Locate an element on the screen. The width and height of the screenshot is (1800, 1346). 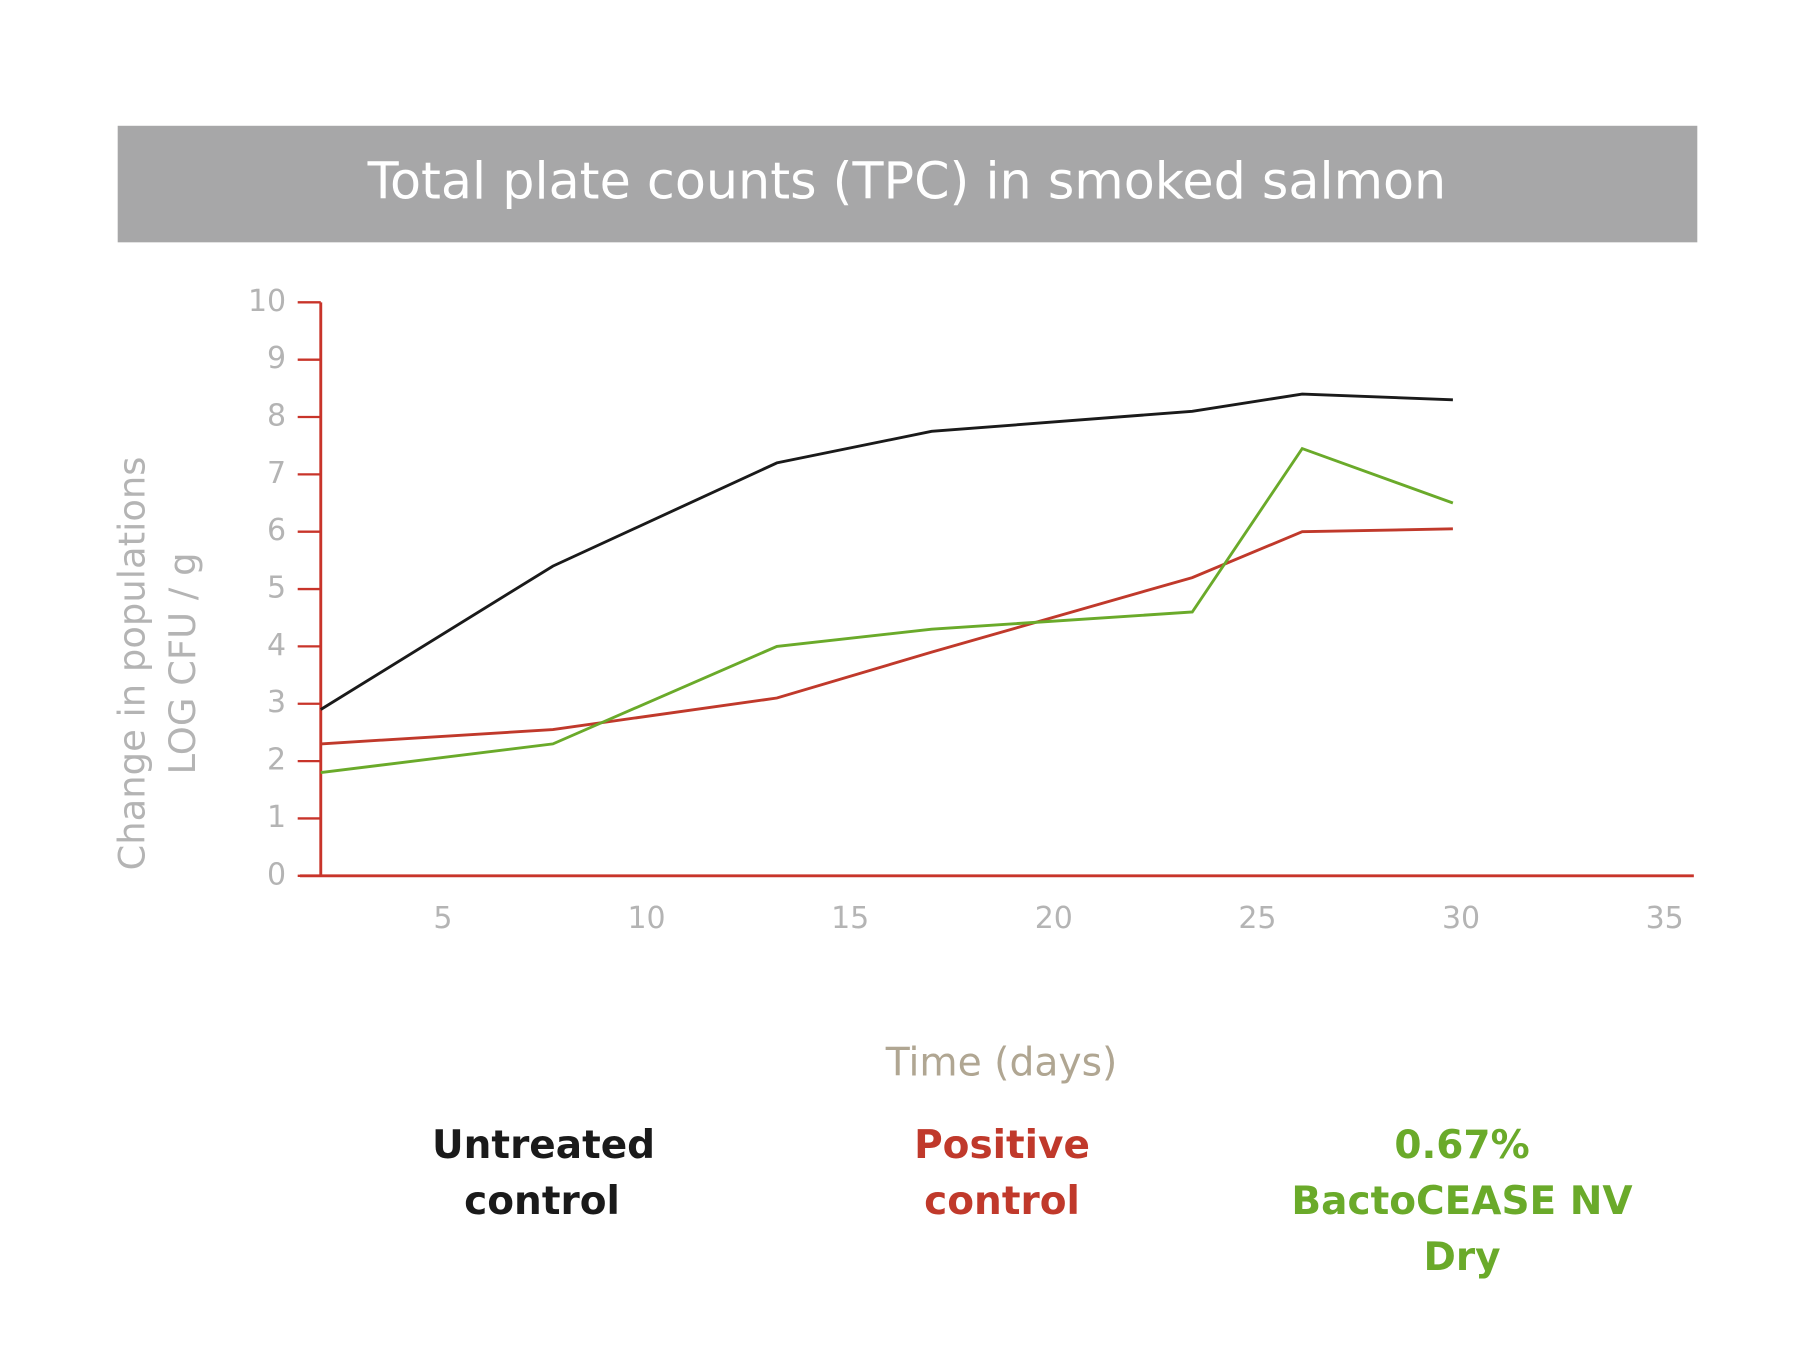
title-bar is located at coordinates (907, 184).